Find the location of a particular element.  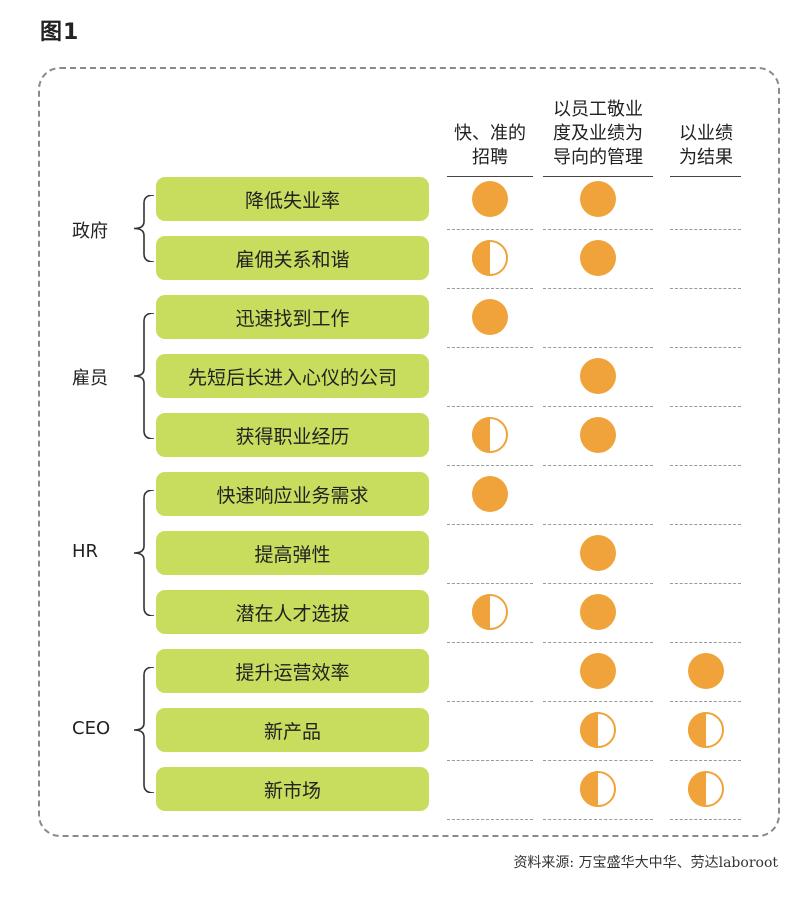

column-header: 快、准的 招聘 is located at coordinates (490, 146).